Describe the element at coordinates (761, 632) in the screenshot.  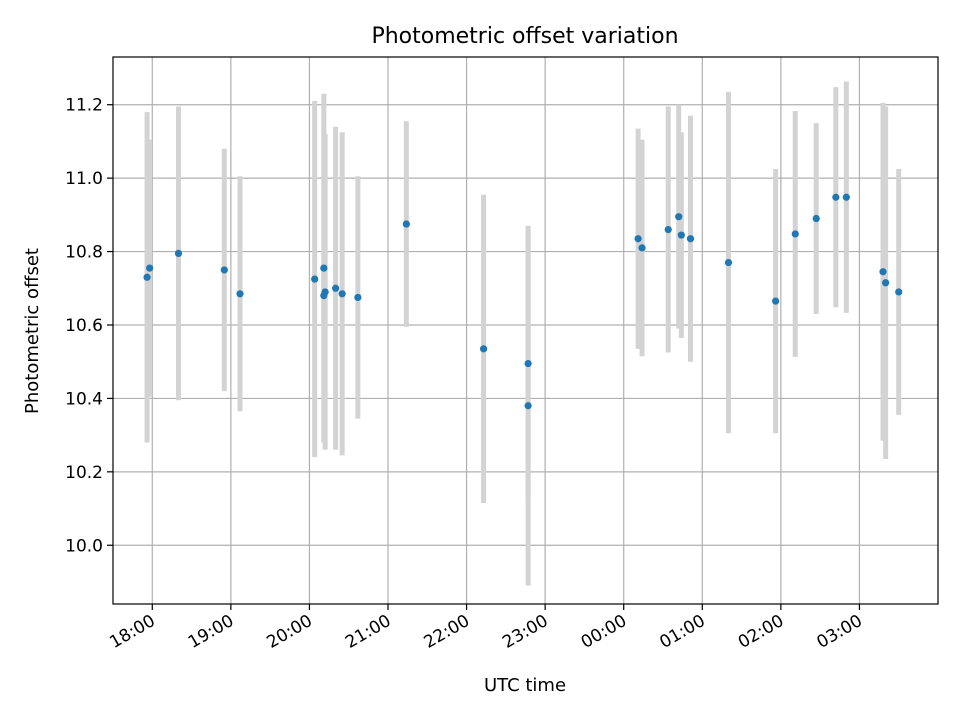
I see `x-tick-label: 02:00` at that location.